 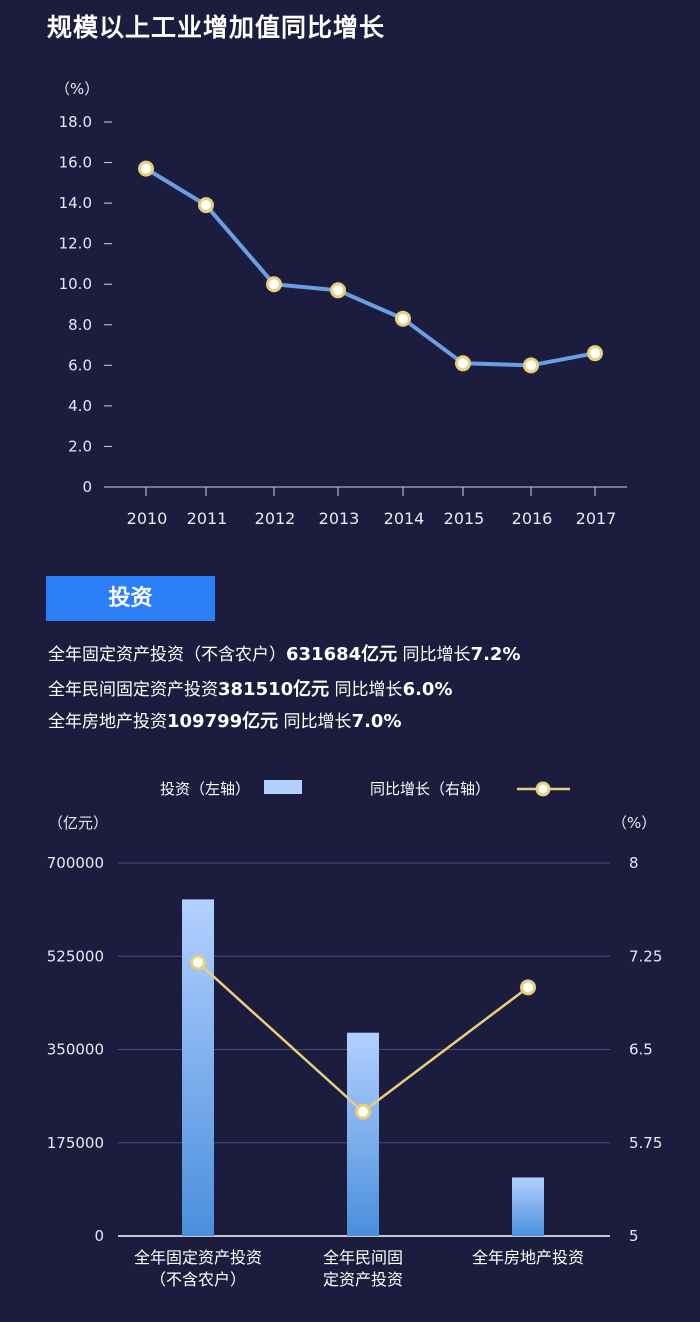 What do you see at coordinates (427, 689) in the screenshot?
I see `stat-growth: 6.0%` at bounding box center [427, 689].